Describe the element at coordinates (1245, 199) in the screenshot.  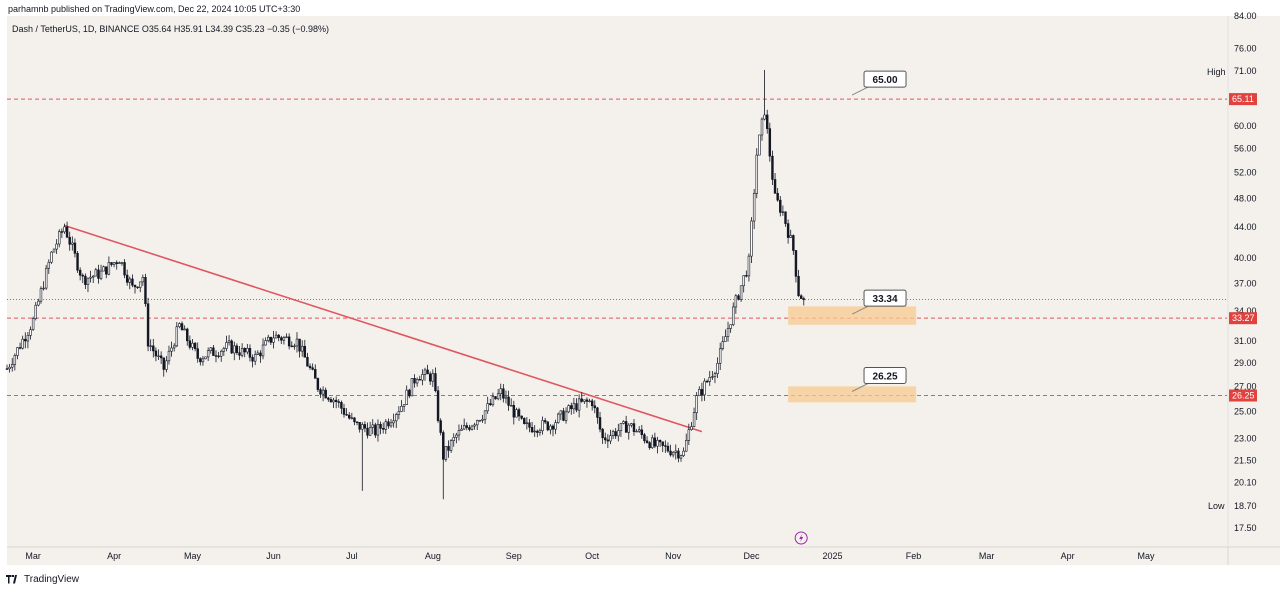
I see `y-tick-label: 48.00` at that location.